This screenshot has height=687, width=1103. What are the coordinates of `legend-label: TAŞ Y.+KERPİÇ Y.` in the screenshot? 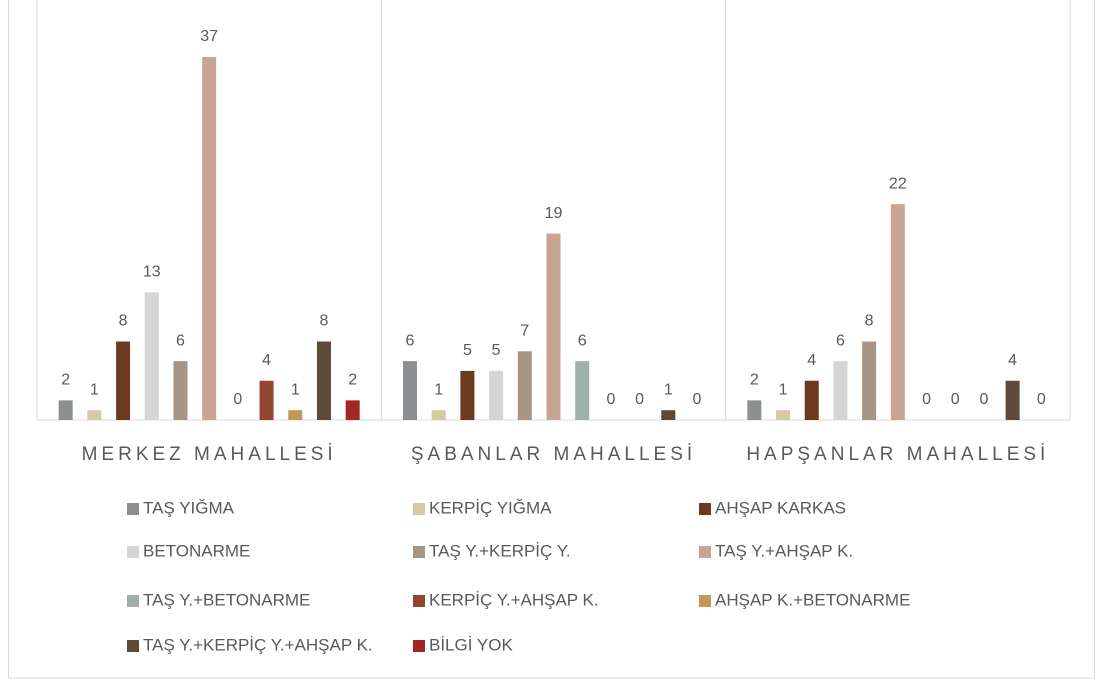 It's located at (500, 550).